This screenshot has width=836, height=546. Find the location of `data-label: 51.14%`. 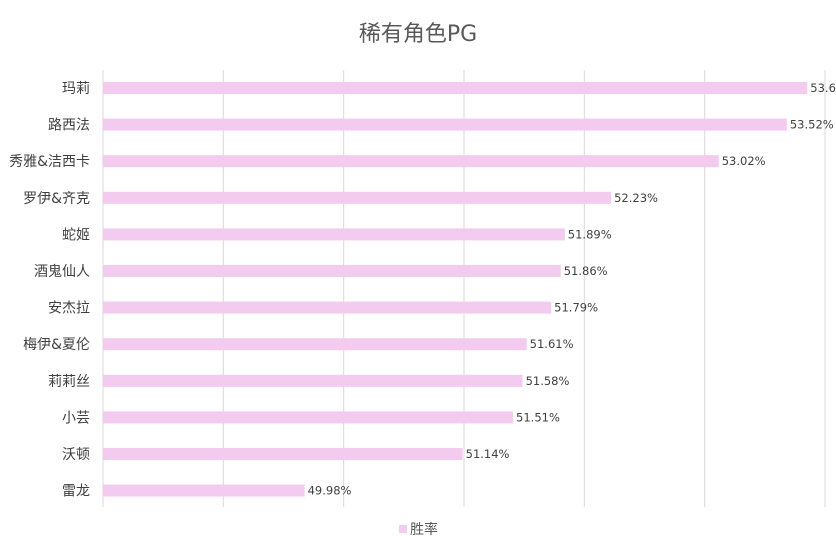

data-label: 51.14% is located at coordinates (488, 454).